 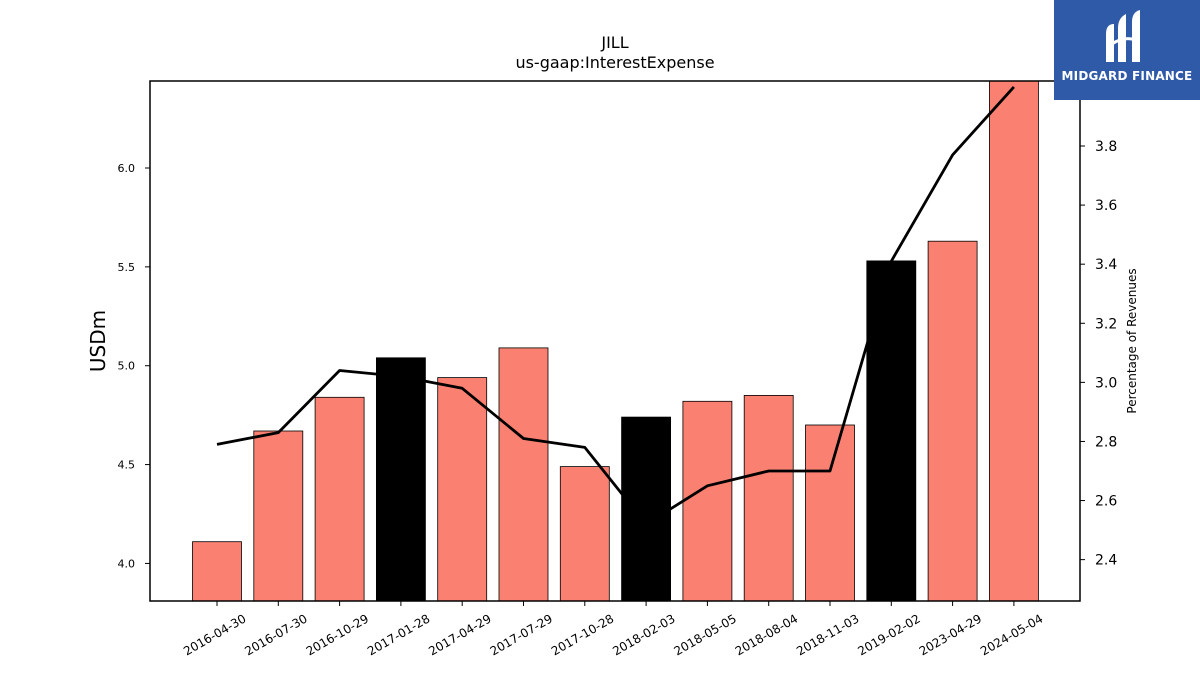 I want to click on midgard-finance-logo: MIDGARD FINANCE, so click(x=1127, y=50).